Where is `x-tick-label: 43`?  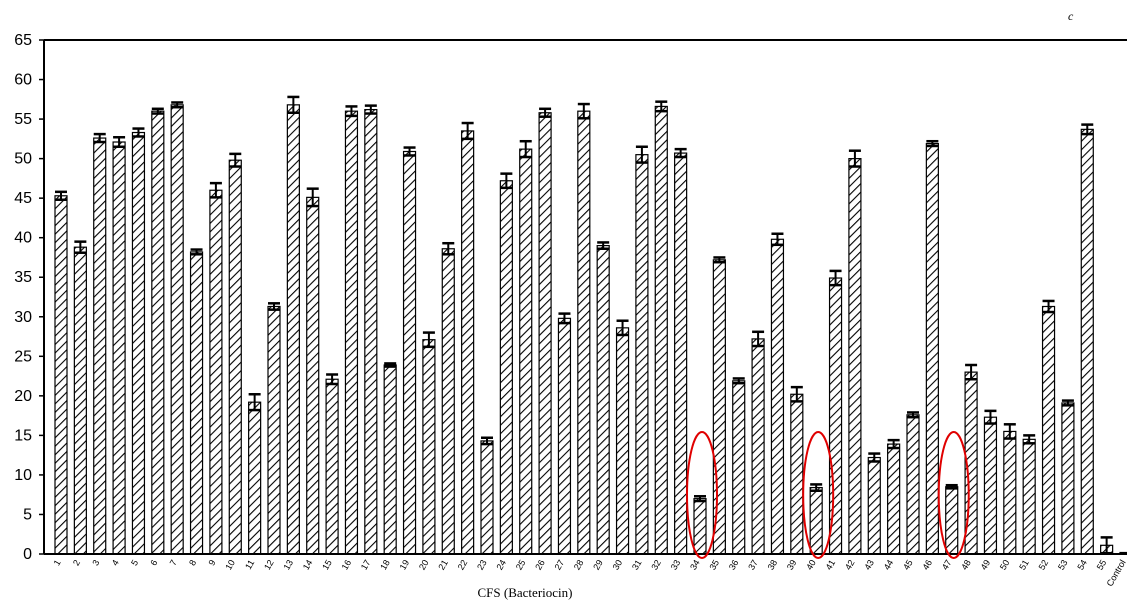
x-tick-label: 43 is located at coordinates (869, 565).